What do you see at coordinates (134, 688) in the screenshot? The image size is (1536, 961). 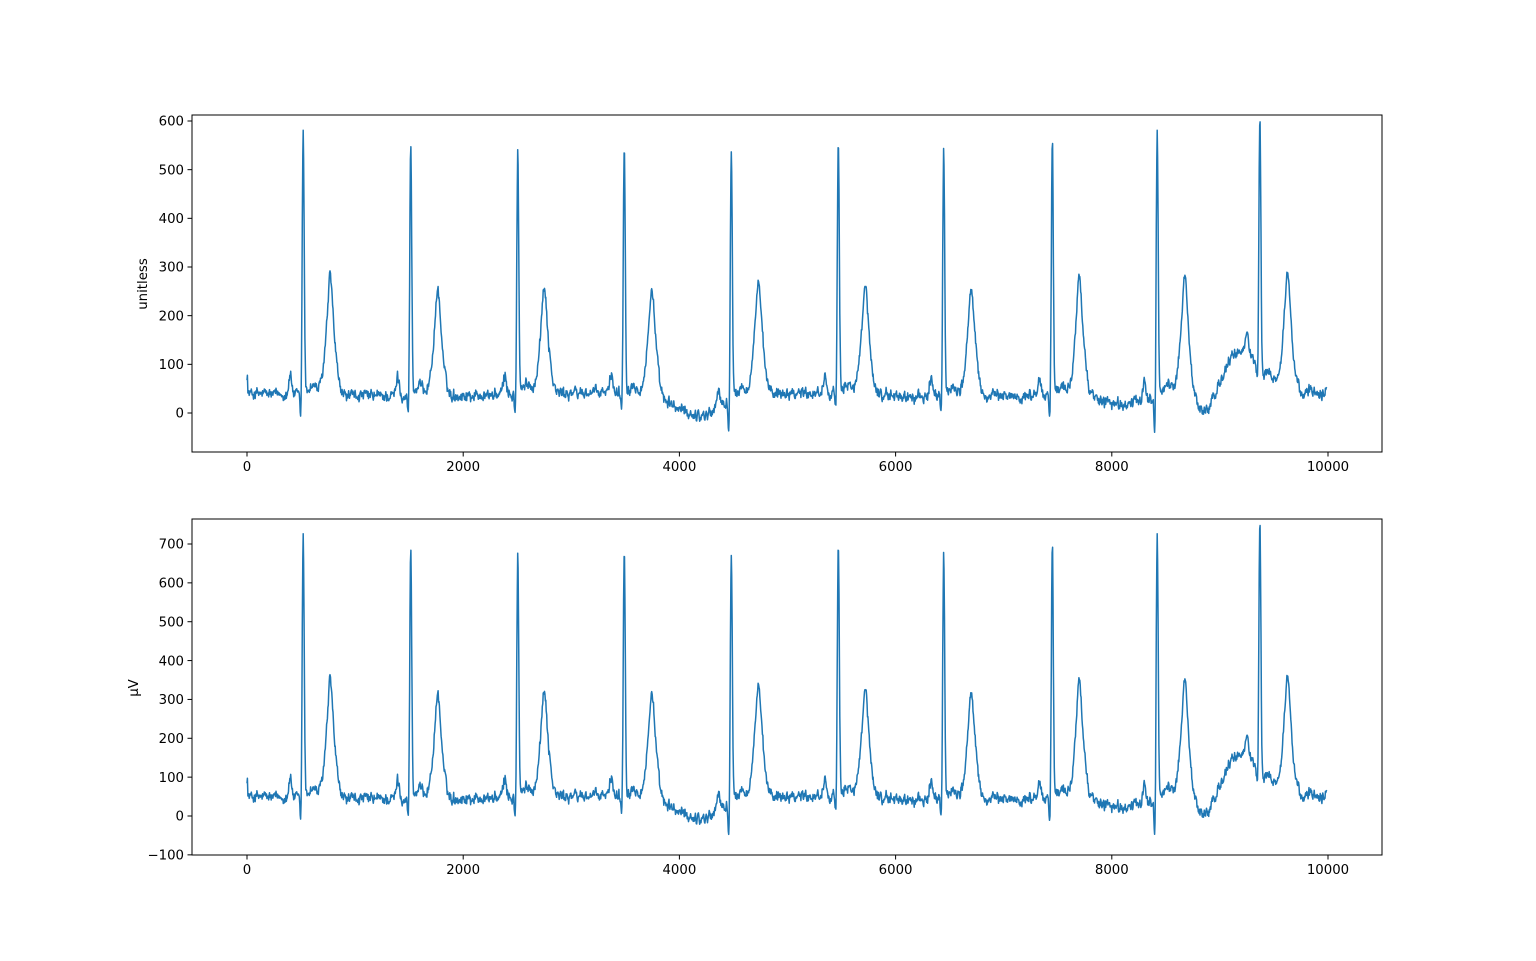 I see `bottom-y-axis-label: µV` at bounding box center [134, 688].